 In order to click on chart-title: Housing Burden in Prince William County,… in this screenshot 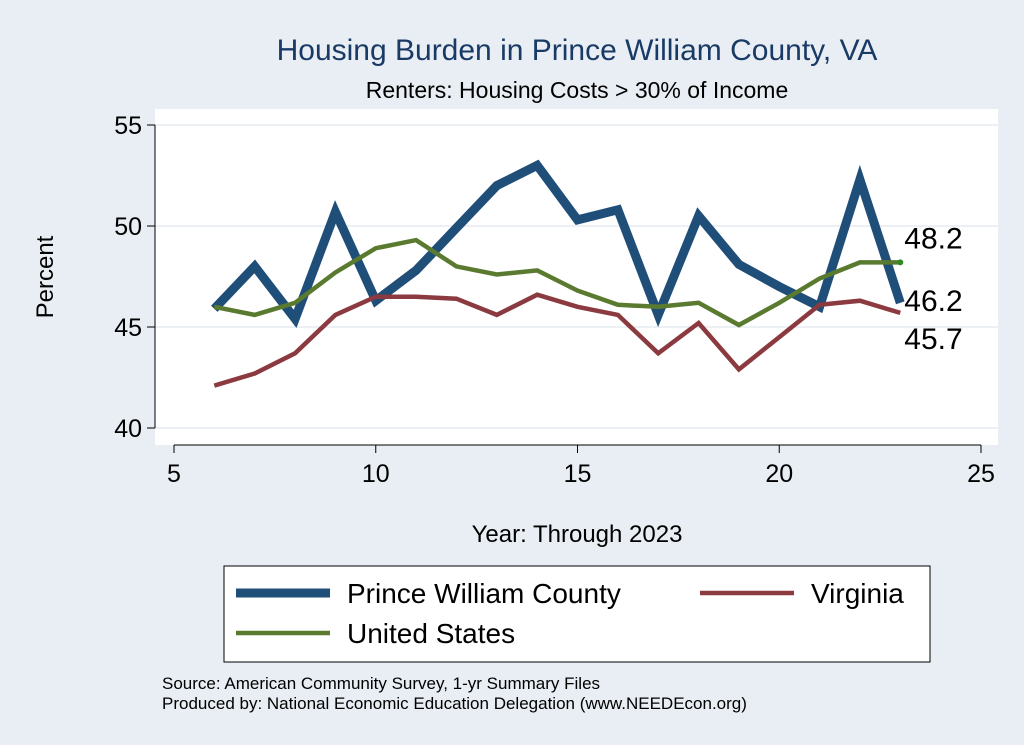, I will do `click(577, 50)`.